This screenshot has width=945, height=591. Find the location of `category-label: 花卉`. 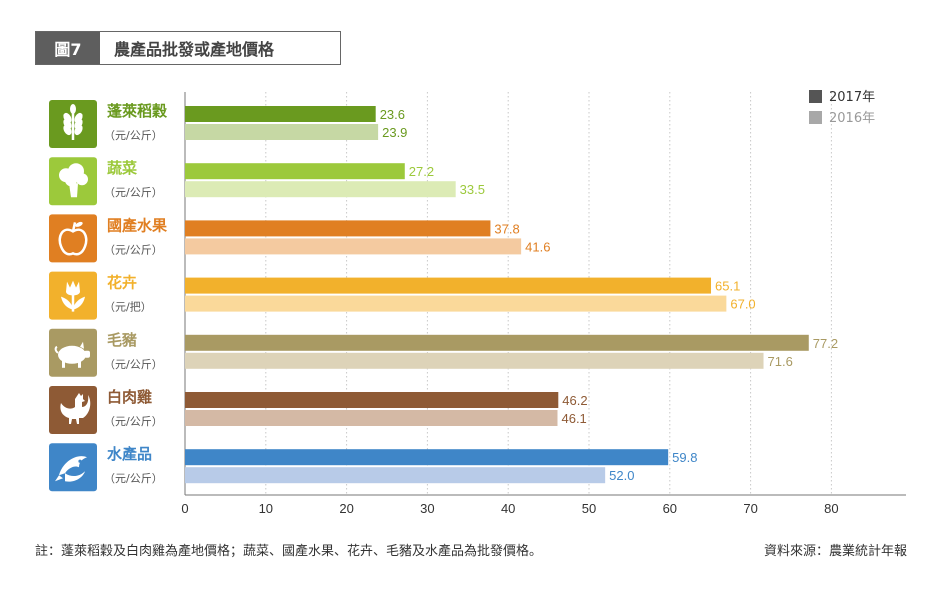

category-label: 花卉 is located at coordinates (122, 283).